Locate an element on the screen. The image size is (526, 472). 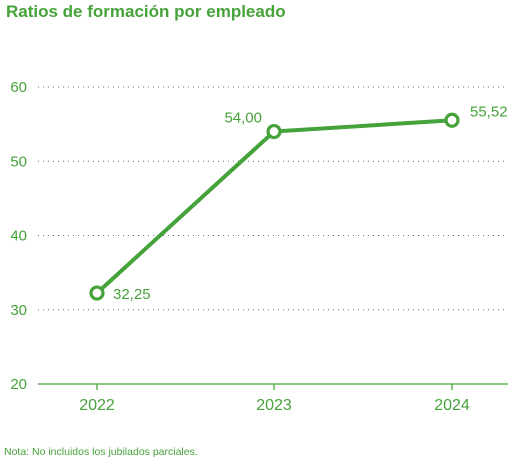
y-tick-label: 40 is located at coordinates (18, 236).